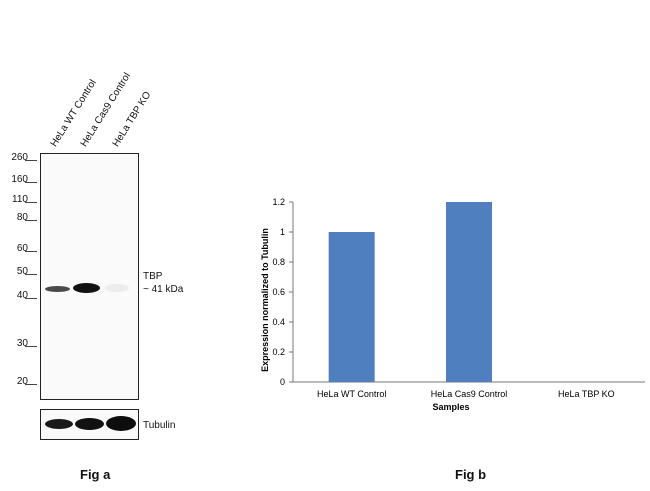 This screenshot has width=650, height=491. I want to click on tbp-band-wt, so click(57, 289).